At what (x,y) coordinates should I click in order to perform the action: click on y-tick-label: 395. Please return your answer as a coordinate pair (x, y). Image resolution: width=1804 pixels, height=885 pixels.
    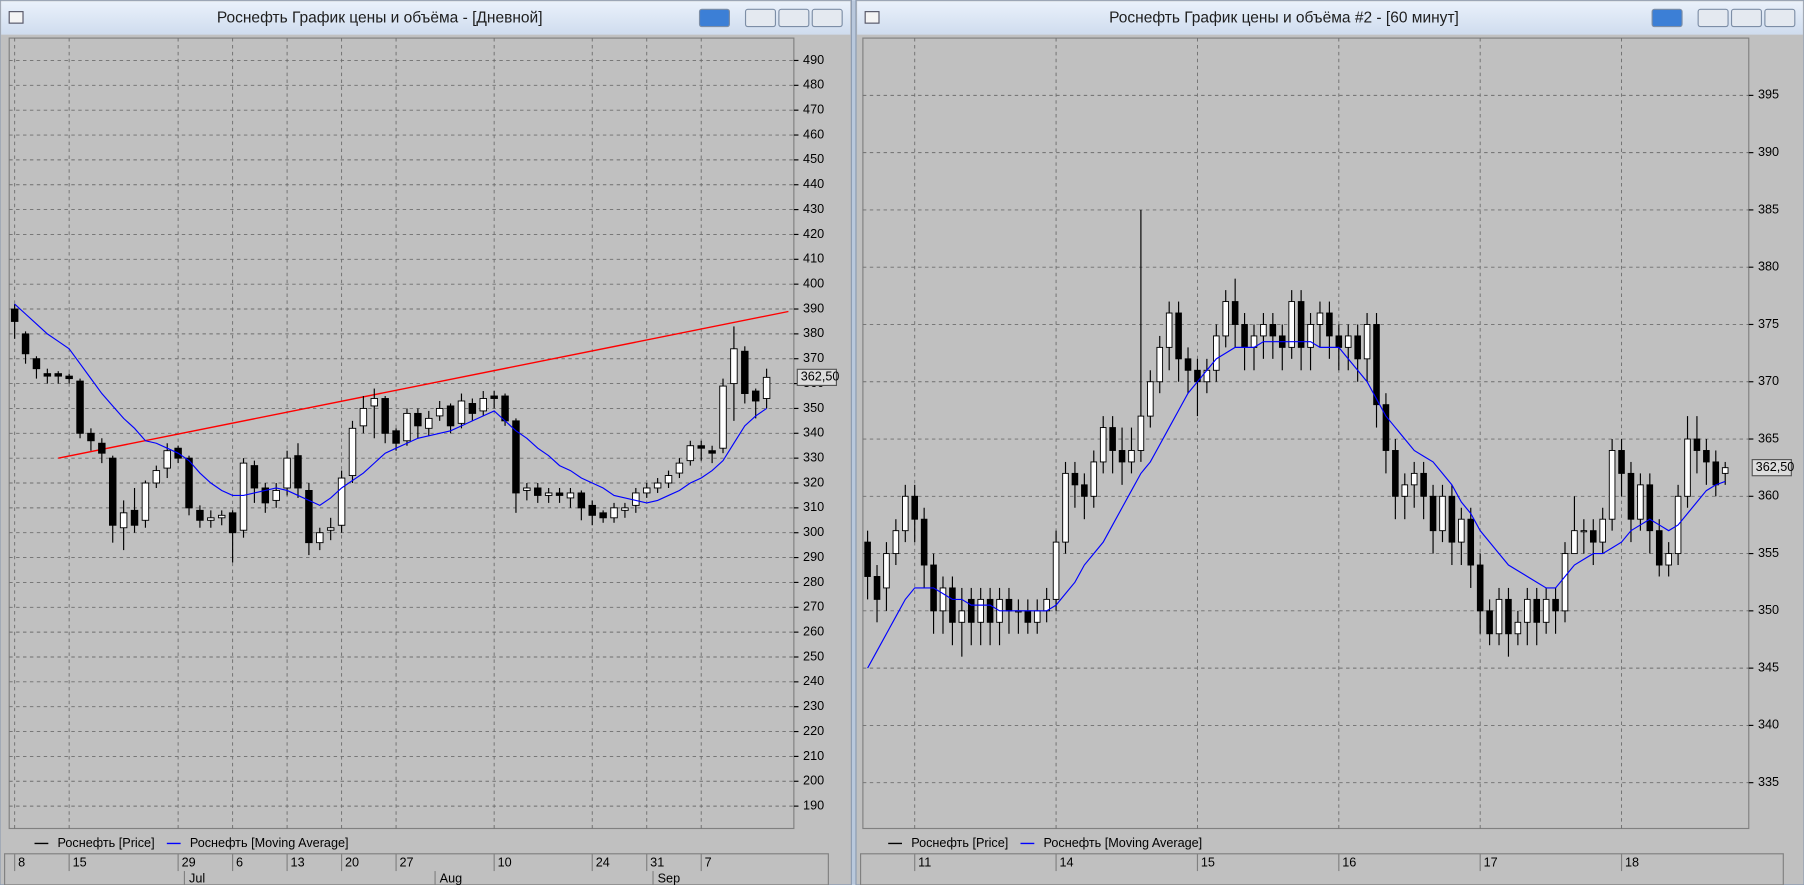
    Looking at the image, I should click on (1768, 95).